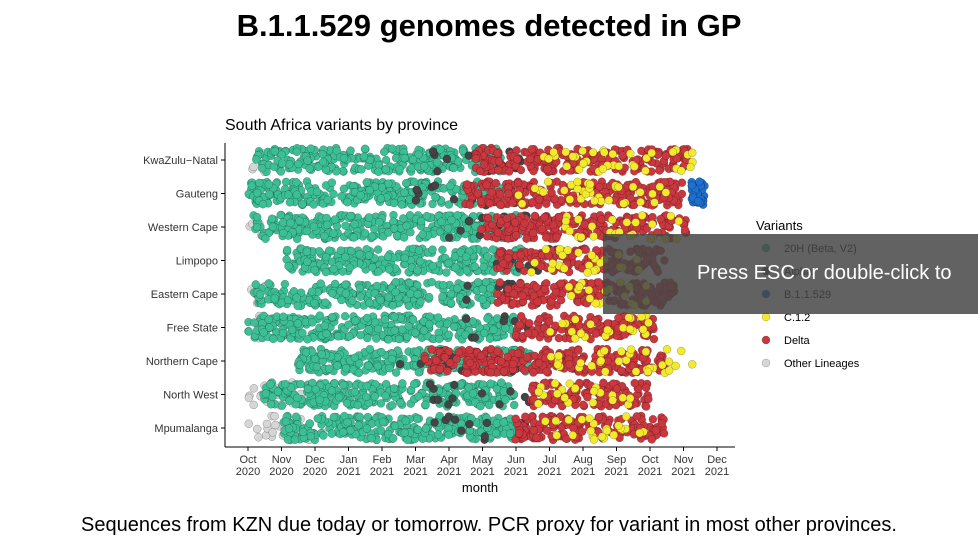 Image resolution: width=978 pixels, height=552 pixels. I want to click on x-axis-label: month, so click(480, 487).